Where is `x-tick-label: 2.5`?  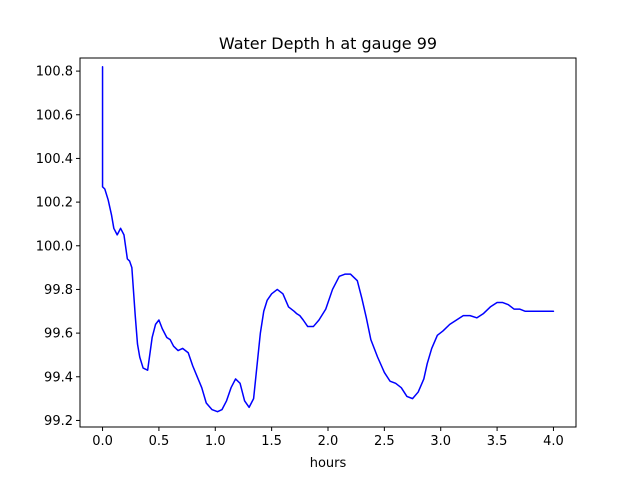 x-tick-label: 2.5 is located at coordinates (384, 441).